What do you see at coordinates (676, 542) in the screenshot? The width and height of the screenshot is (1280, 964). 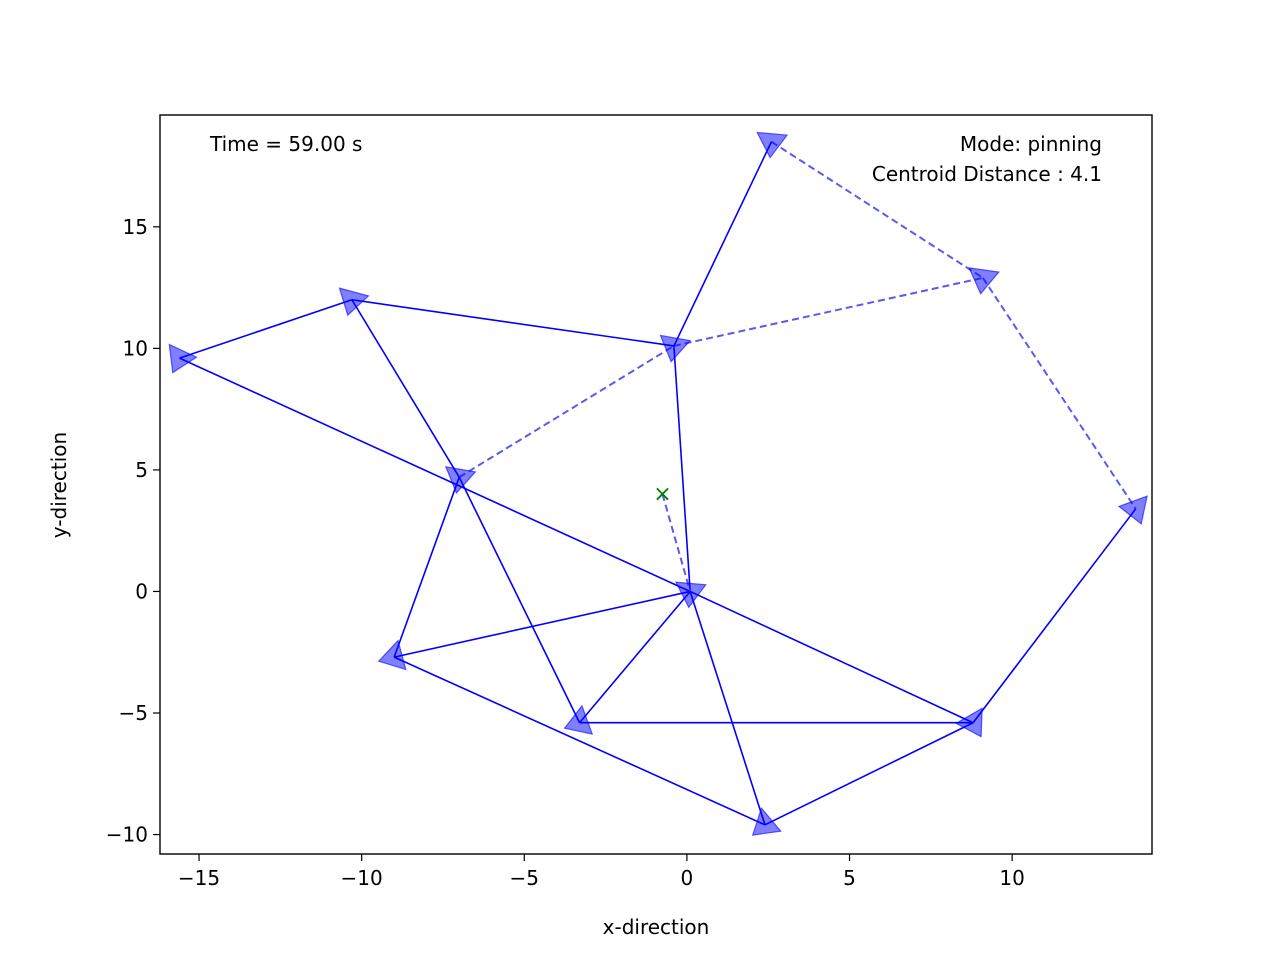 I see `centroid-link-edge` at bounding box center [676, 542].